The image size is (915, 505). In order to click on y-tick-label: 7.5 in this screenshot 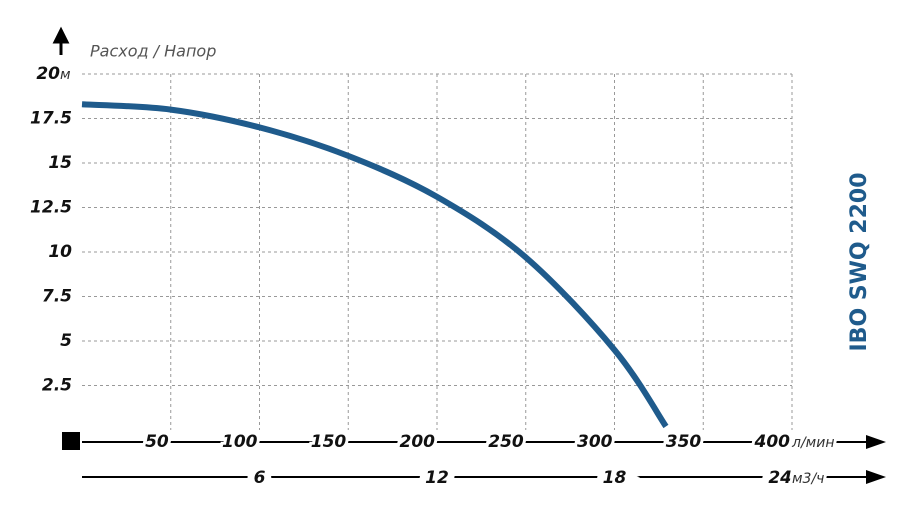, I will do `click(57, 297)`.